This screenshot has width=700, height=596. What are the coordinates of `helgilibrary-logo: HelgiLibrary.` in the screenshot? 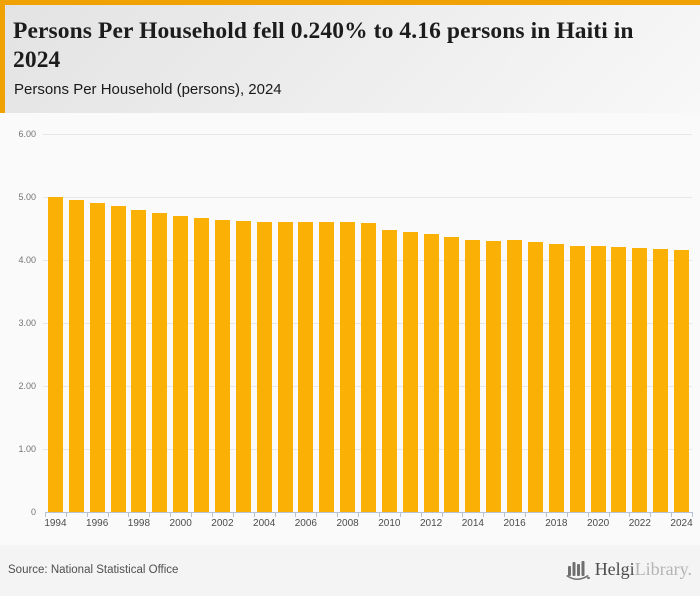 It's located at (628, 569).